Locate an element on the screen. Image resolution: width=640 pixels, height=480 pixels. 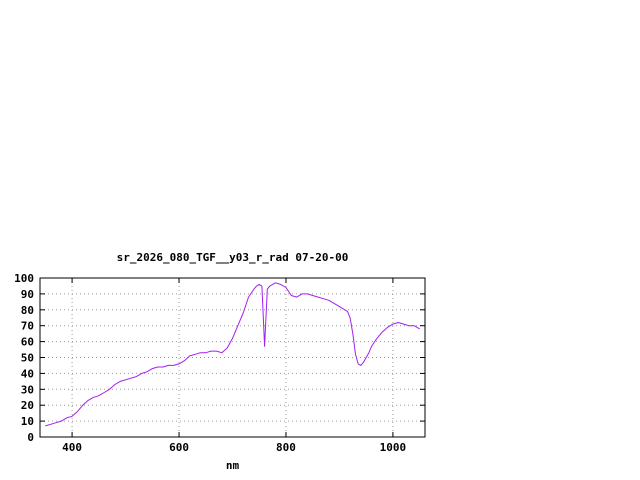
y-tick-label: 20 is located at coordinates (27, 405).